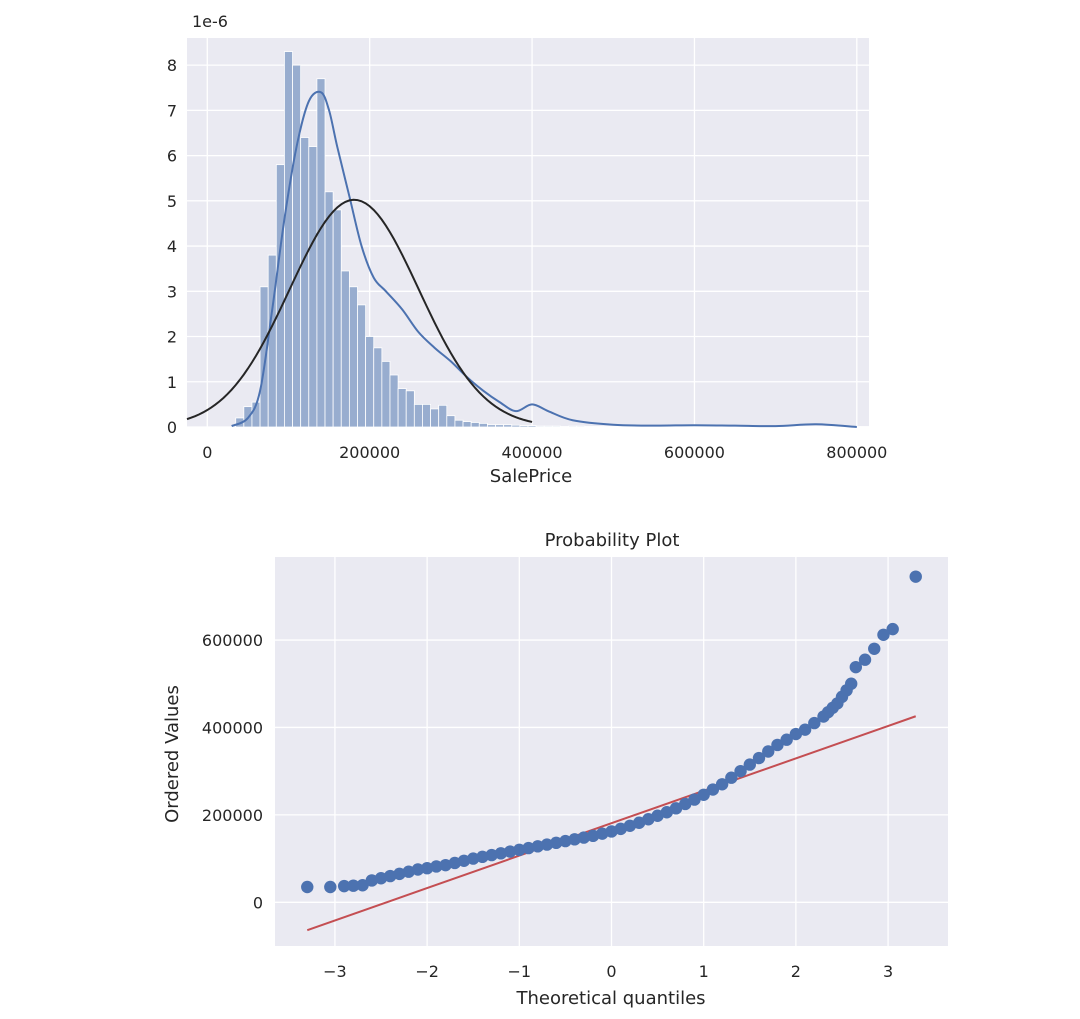 Image resolution: width=1080 pixels, height=1019 pixels. What do you see at coordinates (172, 382) in the screenshot?
I see `histogram-y-tick-label: 1` at bounding box center [172, 382].